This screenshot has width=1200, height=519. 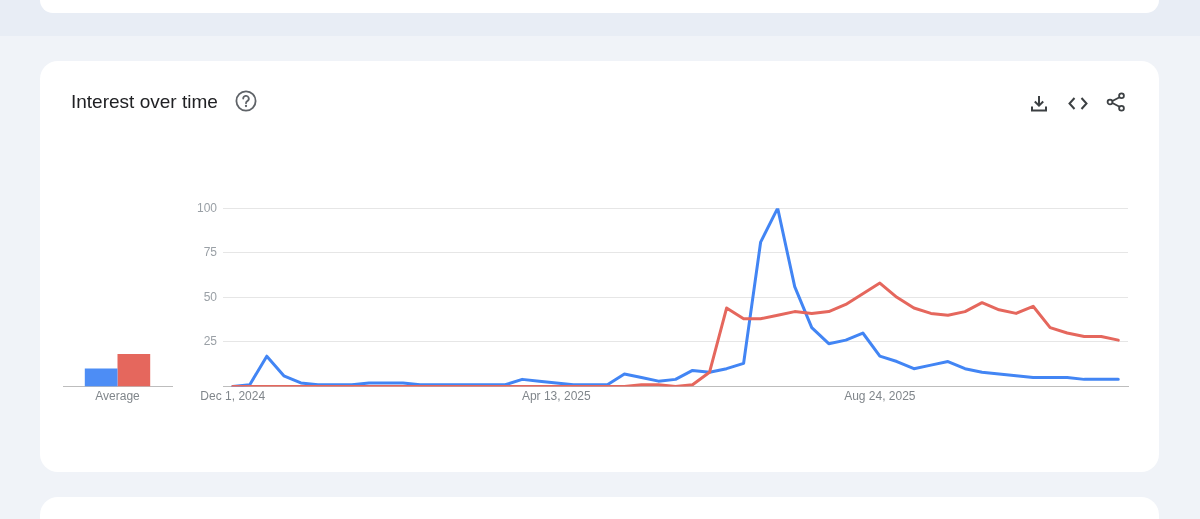 What do you see at coordinates (233, 396) in the screenshot?
I see `x-tick-label: Dec 1, 2024` at bounding box center [233, 396].